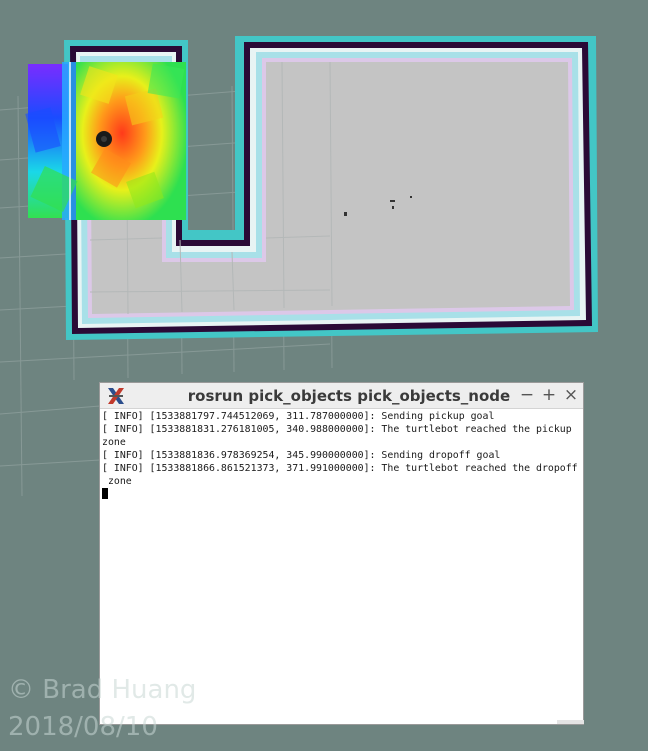 Image resolution: width=648 pixels, height=751 pixels. Describe the element at coordinates (571, 395) in the screenshot. I see `close-button: ×` at that location.